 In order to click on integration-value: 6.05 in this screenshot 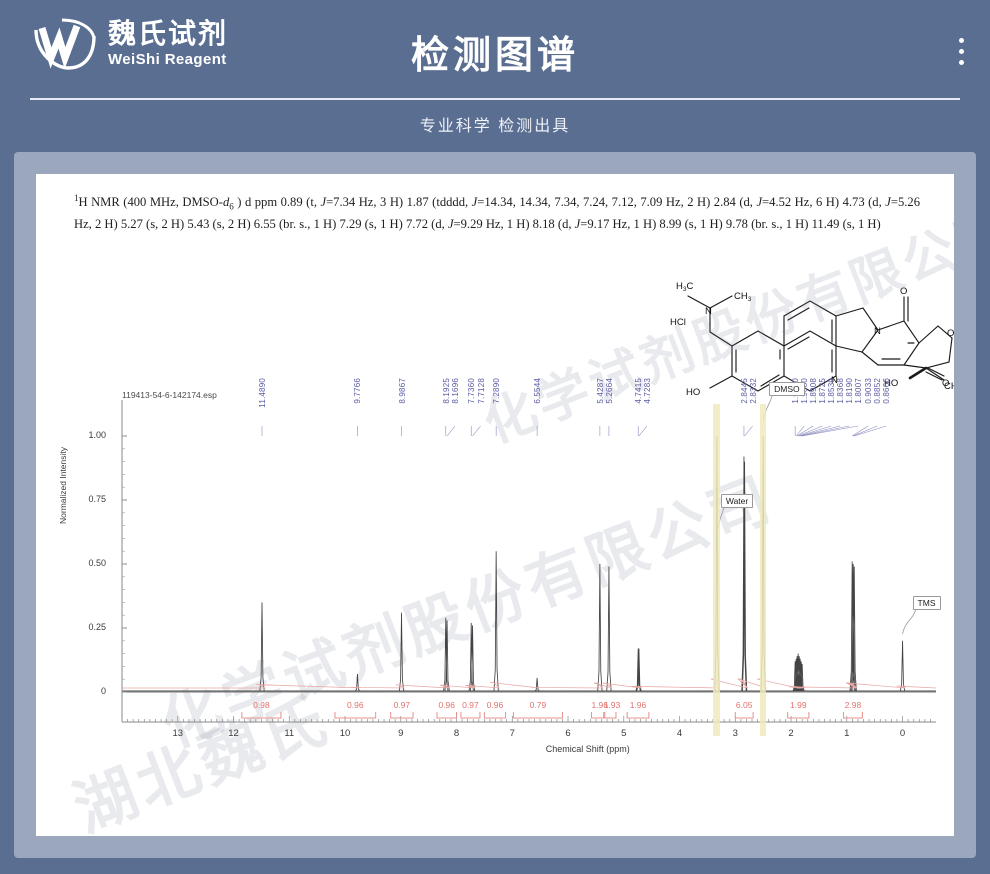, I will do `click(744, 705)`.